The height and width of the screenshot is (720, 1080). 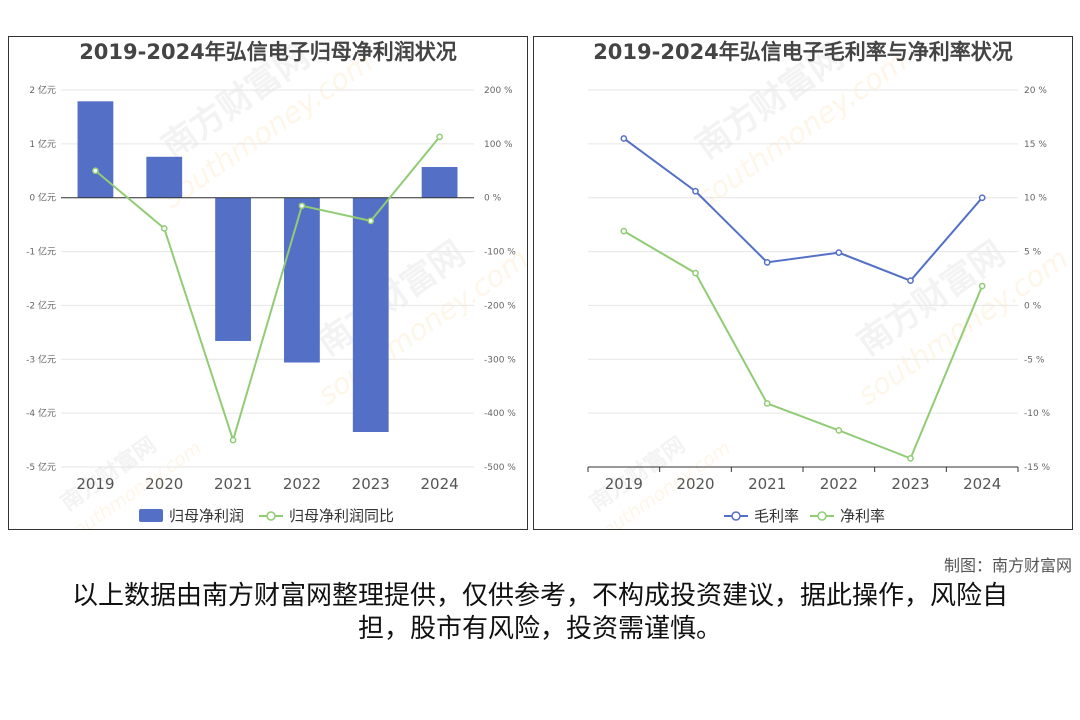 What do you see at coordinates (910, 281) in the screenshot?
I see `gross-margin-point-2023` at bounding box center [910, 281].